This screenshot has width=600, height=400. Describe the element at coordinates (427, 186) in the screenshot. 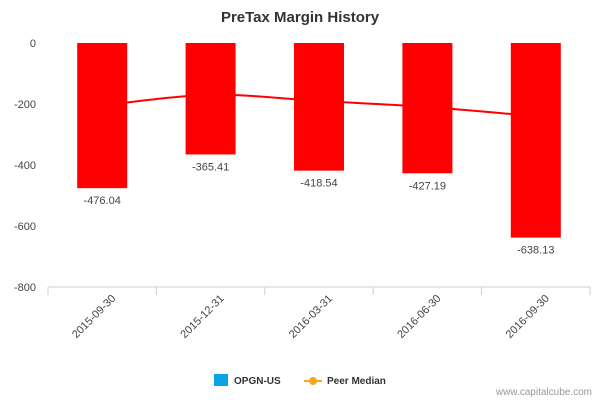

I see `data-label: -427.19` at that location.